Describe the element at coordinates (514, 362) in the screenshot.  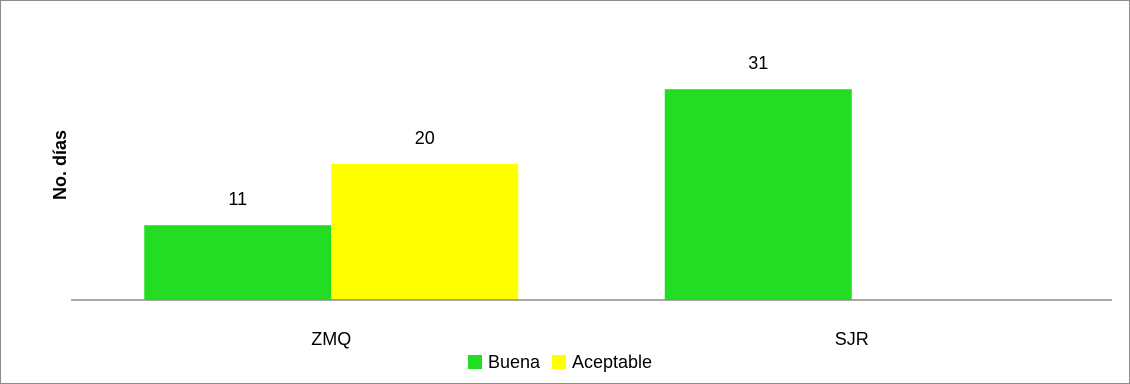
I see `legend-label-buena: Buena` at that location.